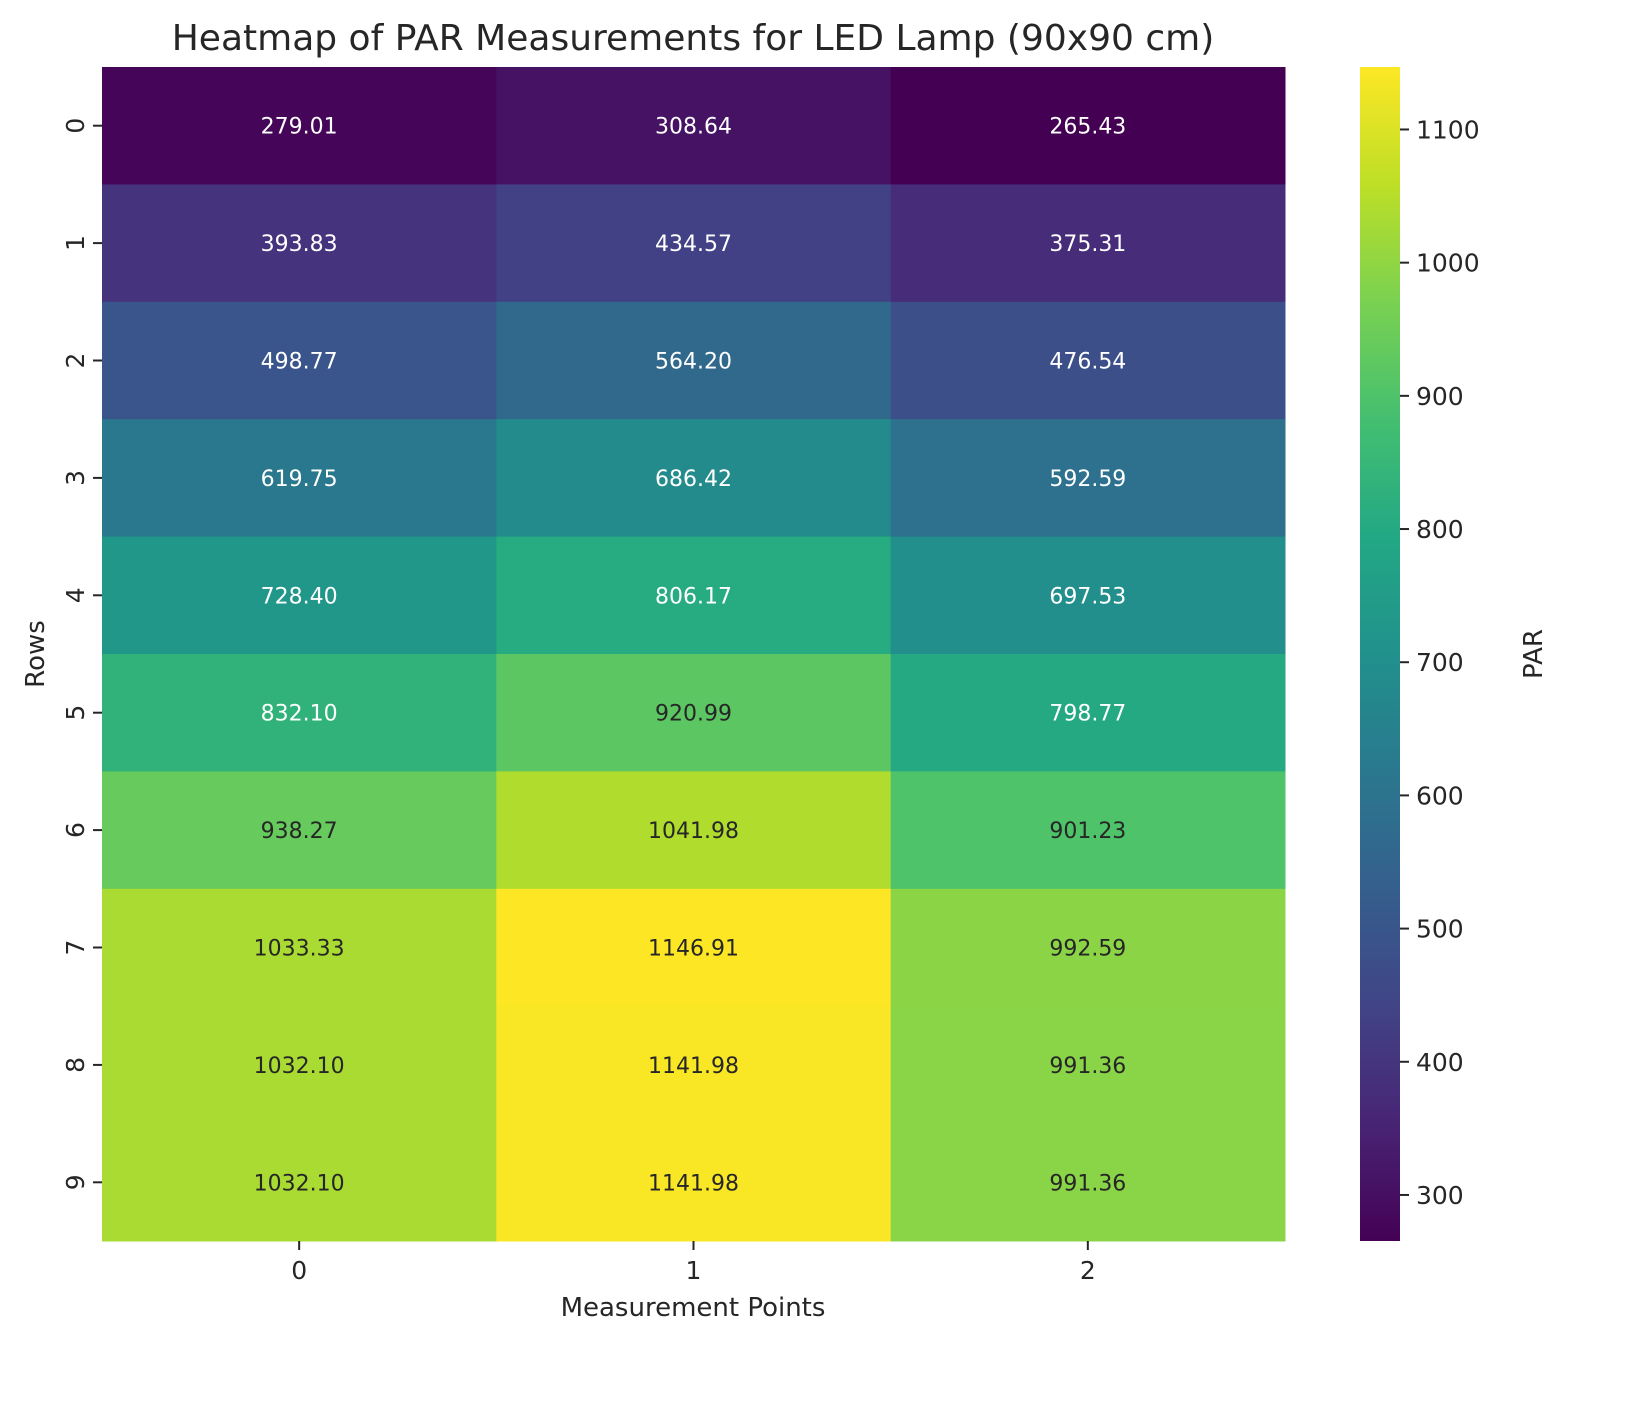 The width and height of the screenshot is (1644, 1409). What do you see at coordinates (75, 830) in the screenshot?
I see `y-tick-label: 6` at bounding box center [75, 830].